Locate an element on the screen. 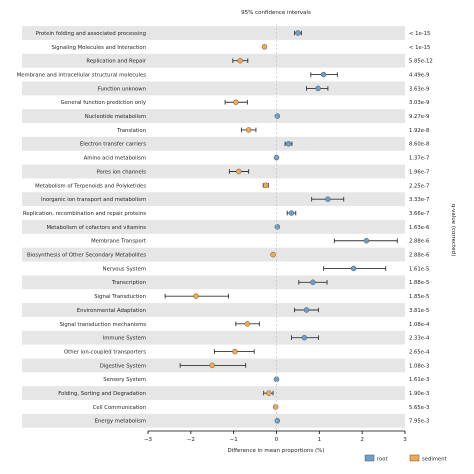 The image size is (474, 474). legend-label: sediment is located at coordinates (434, 460).